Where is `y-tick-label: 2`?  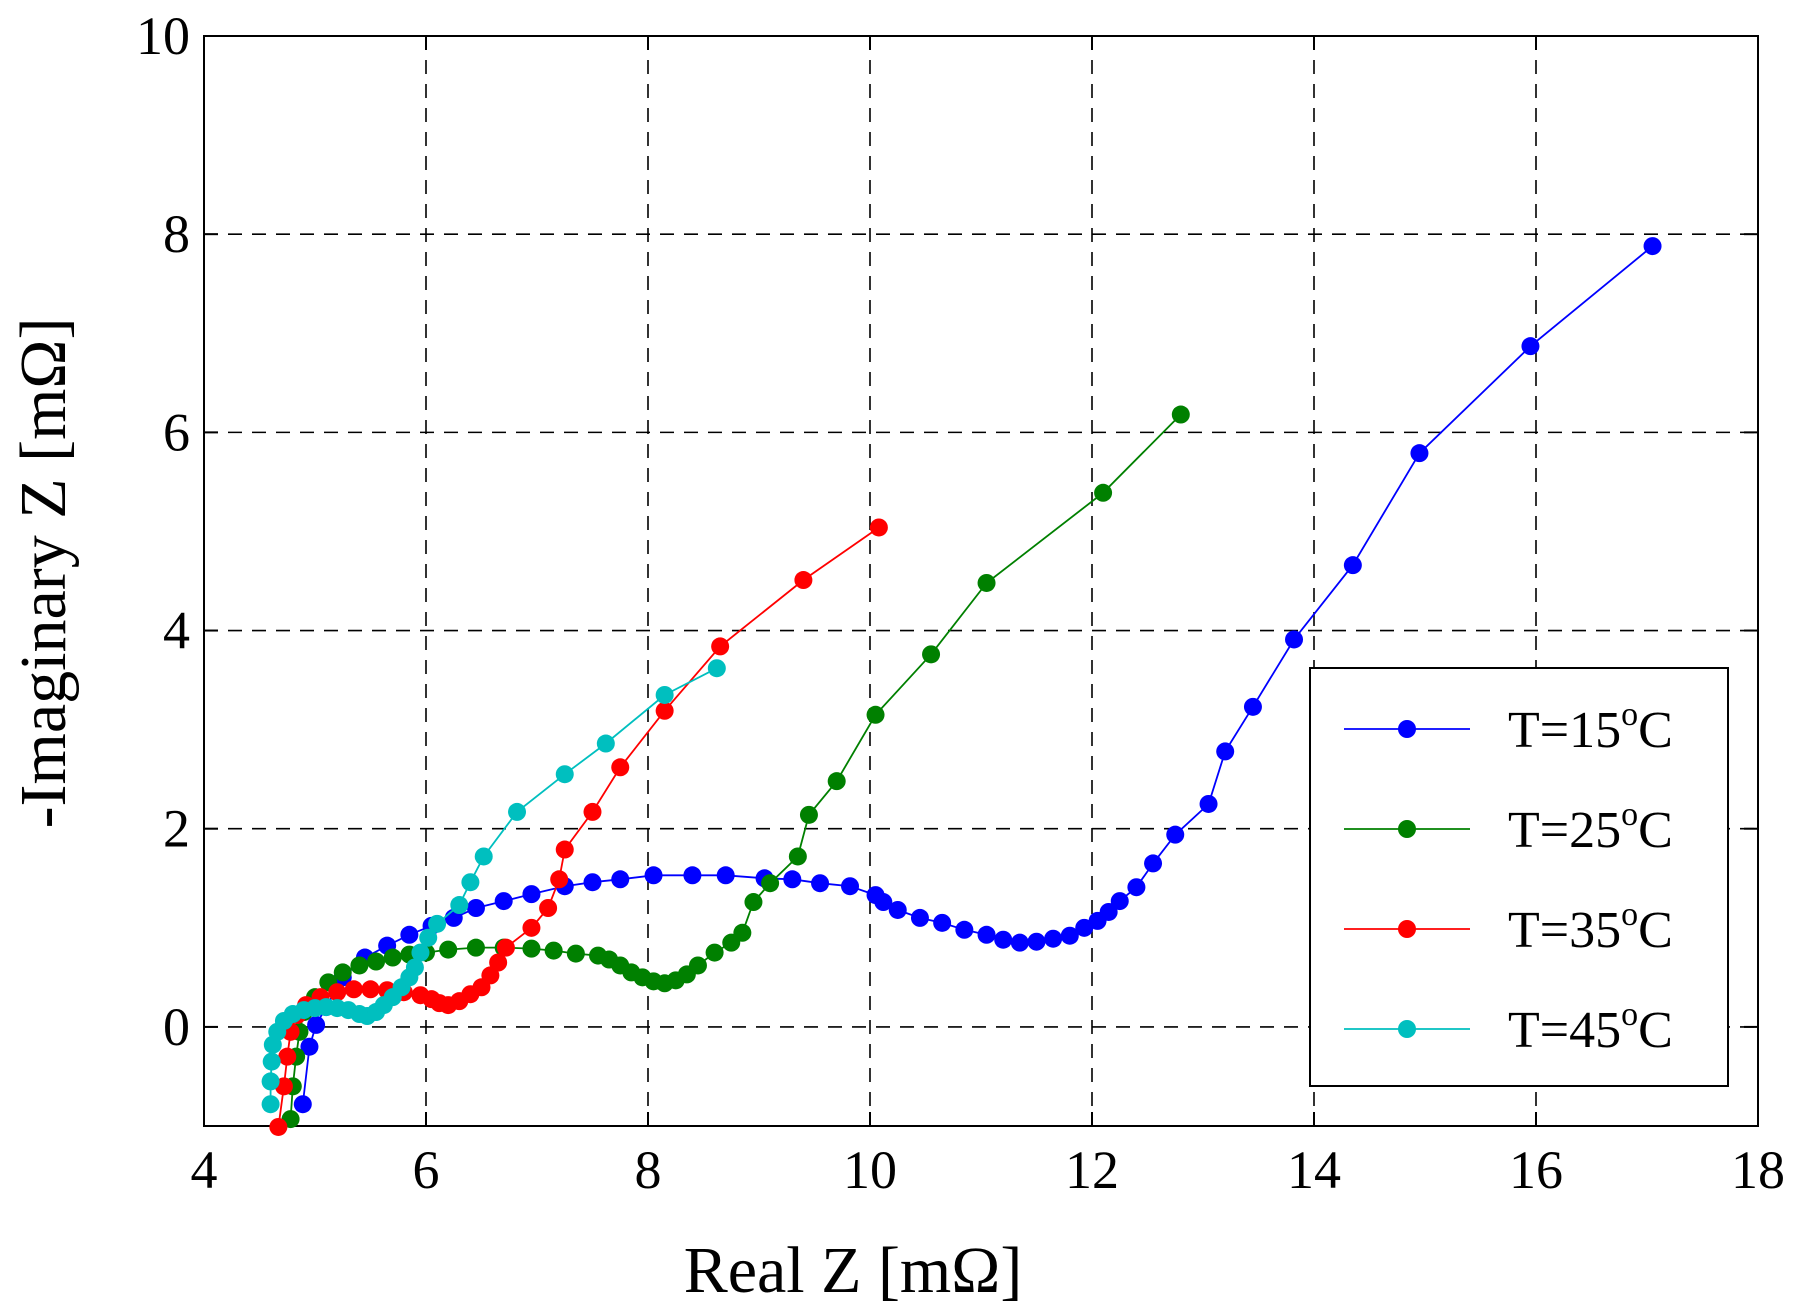 y-tick-label: 2 is located at coordinates (176, 829).